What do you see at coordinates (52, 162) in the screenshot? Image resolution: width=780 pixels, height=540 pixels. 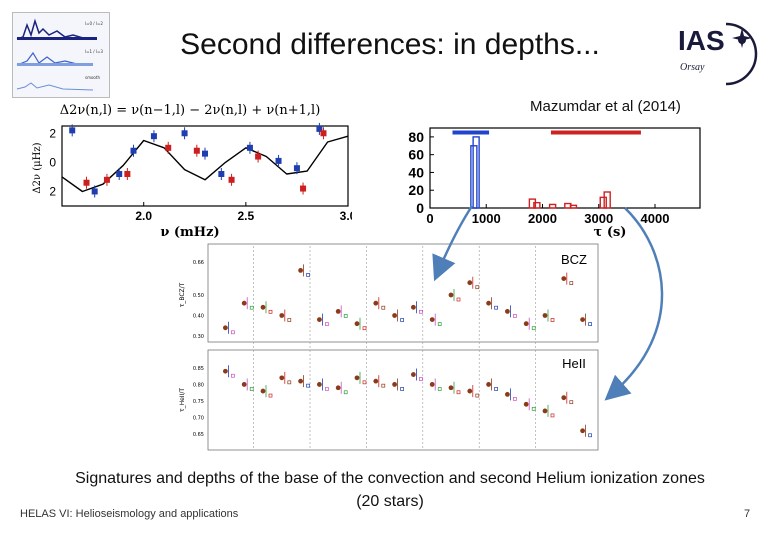 I see `left-plot-ytick-label: 0` at bounding box center [52, 162].